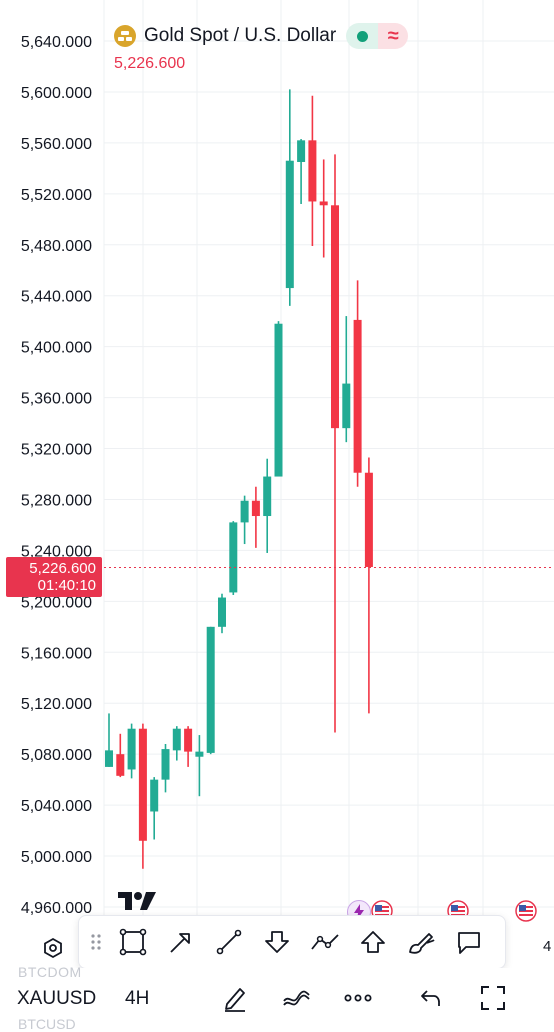 The width and height of the screenshot is (554, 1032). I want to click on rectangle-tool-icon, so click(133, 942).